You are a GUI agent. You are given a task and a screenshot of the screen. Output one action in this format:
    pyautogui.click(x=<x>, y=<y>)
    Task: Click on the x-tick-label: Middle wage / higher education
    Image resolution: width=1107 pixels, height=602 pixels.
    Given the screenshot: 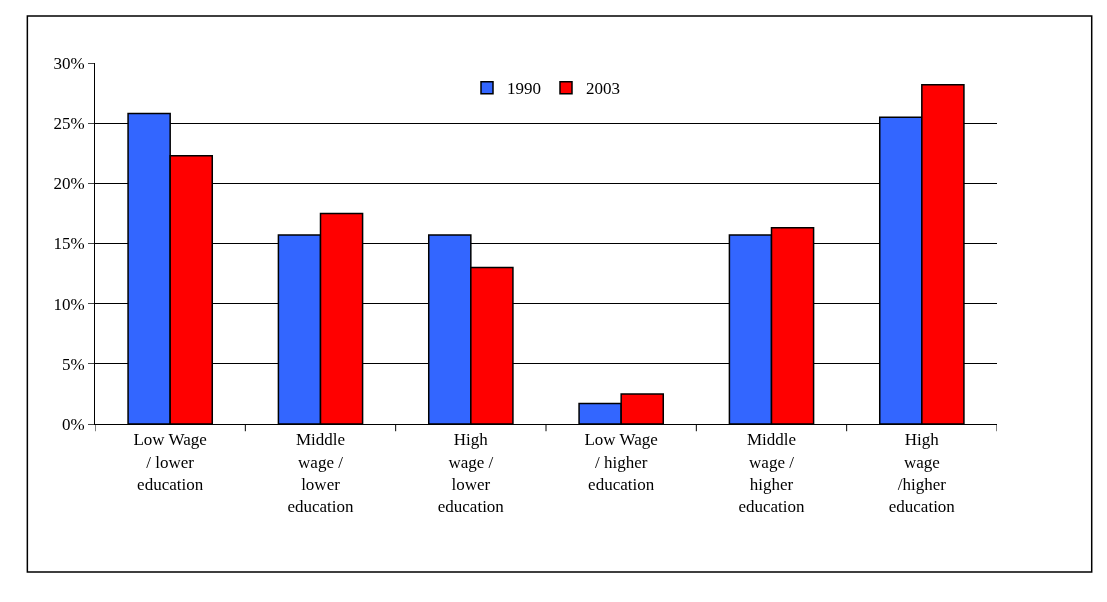 What is the action you would take?
    pyautogui.click(x=772, y=473)
    